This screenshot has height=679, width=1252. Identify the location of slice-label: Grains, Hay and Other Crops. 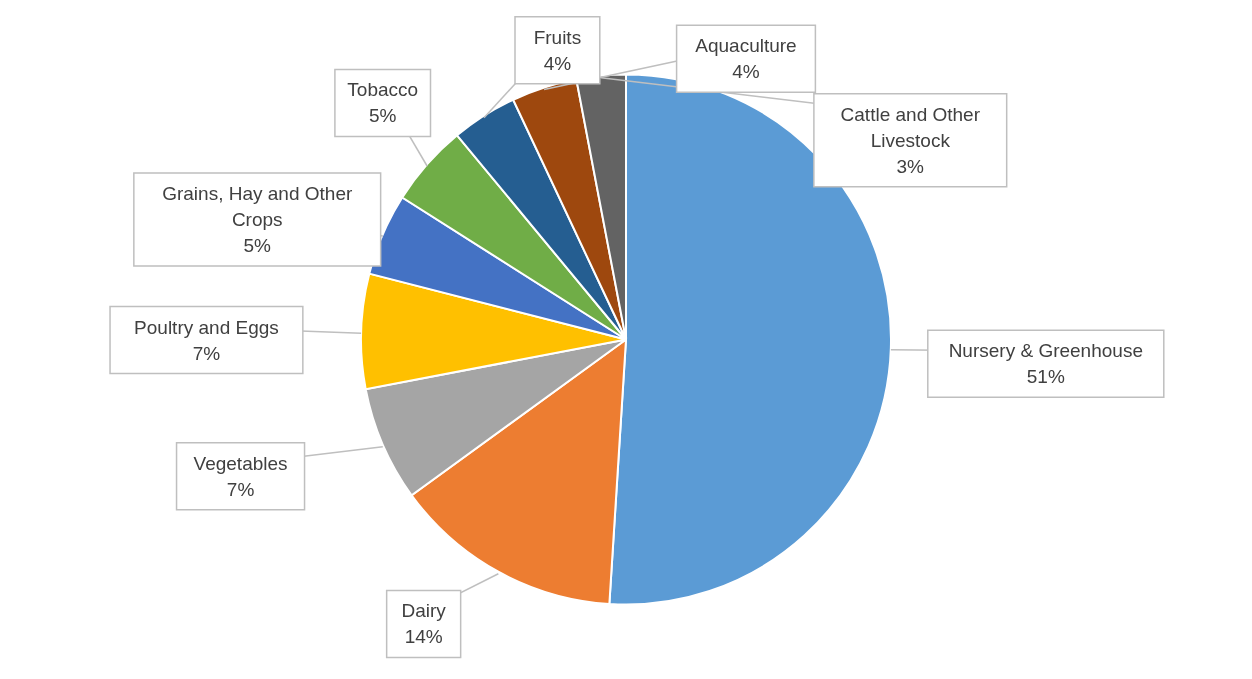
(257, 207).